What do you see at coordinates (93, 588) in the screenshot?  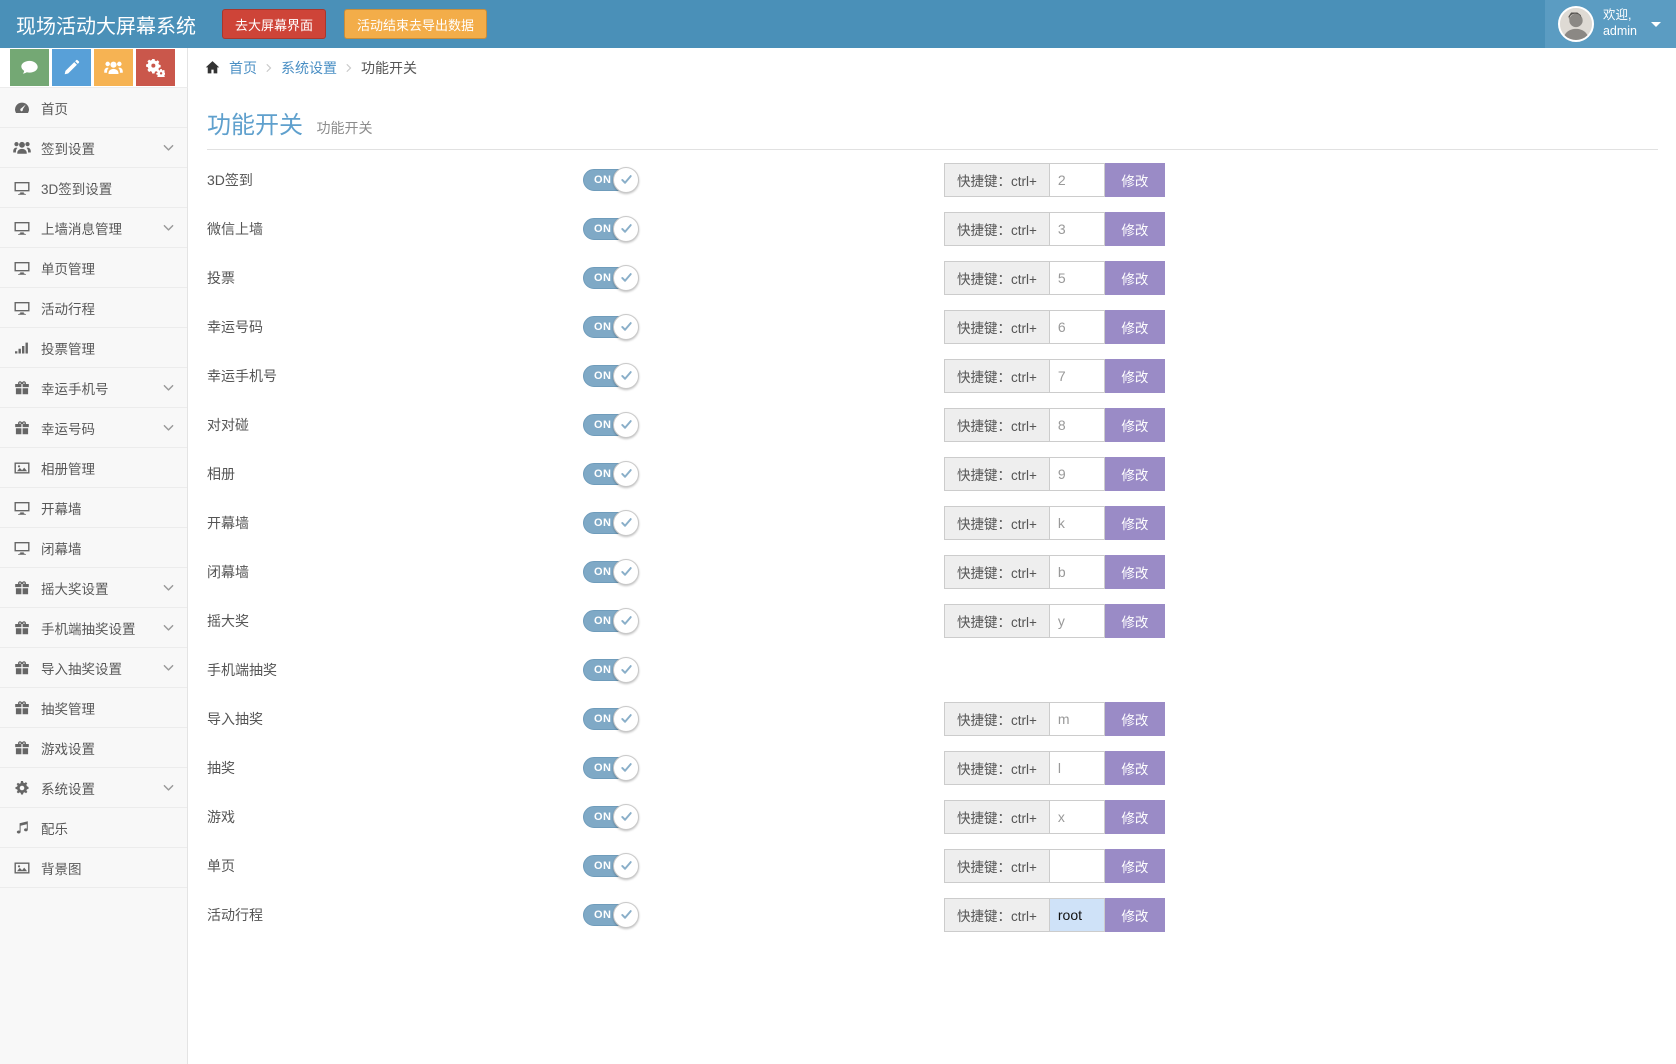 I see `sidebar-item-12: 摇大奖设置` at bounding box center [93, 588].